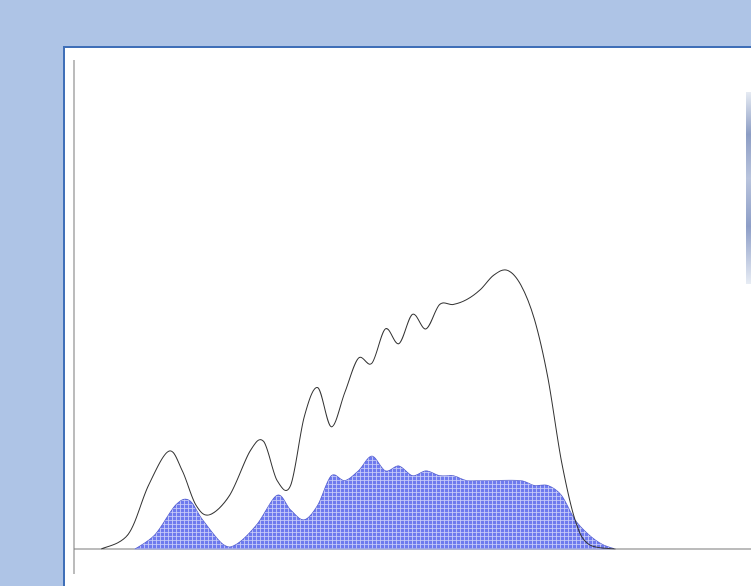 The image size is (751, 586). What do you see at coordinates (374, 502) in the screenshot?
I see `series-area` at bounding box center [374, 502].